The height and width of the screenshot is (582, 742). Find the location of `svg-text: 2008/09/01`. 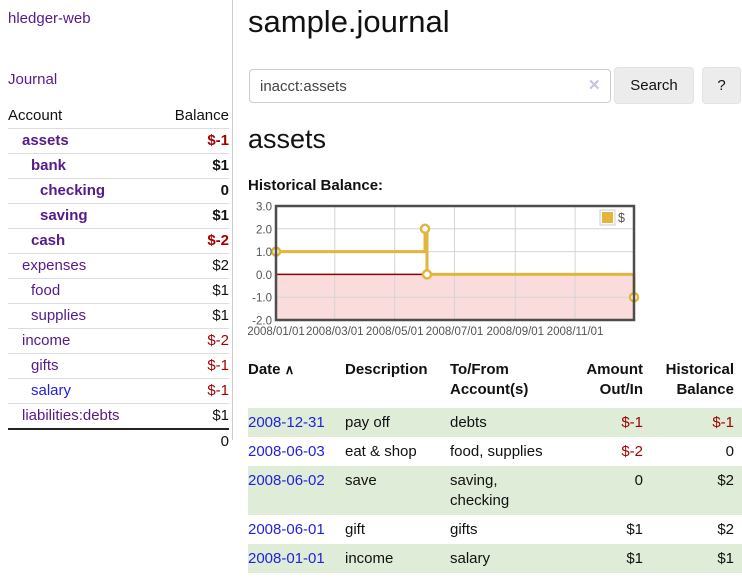

svg-text: 2008/09/01 is located at coordinates (516, 332).